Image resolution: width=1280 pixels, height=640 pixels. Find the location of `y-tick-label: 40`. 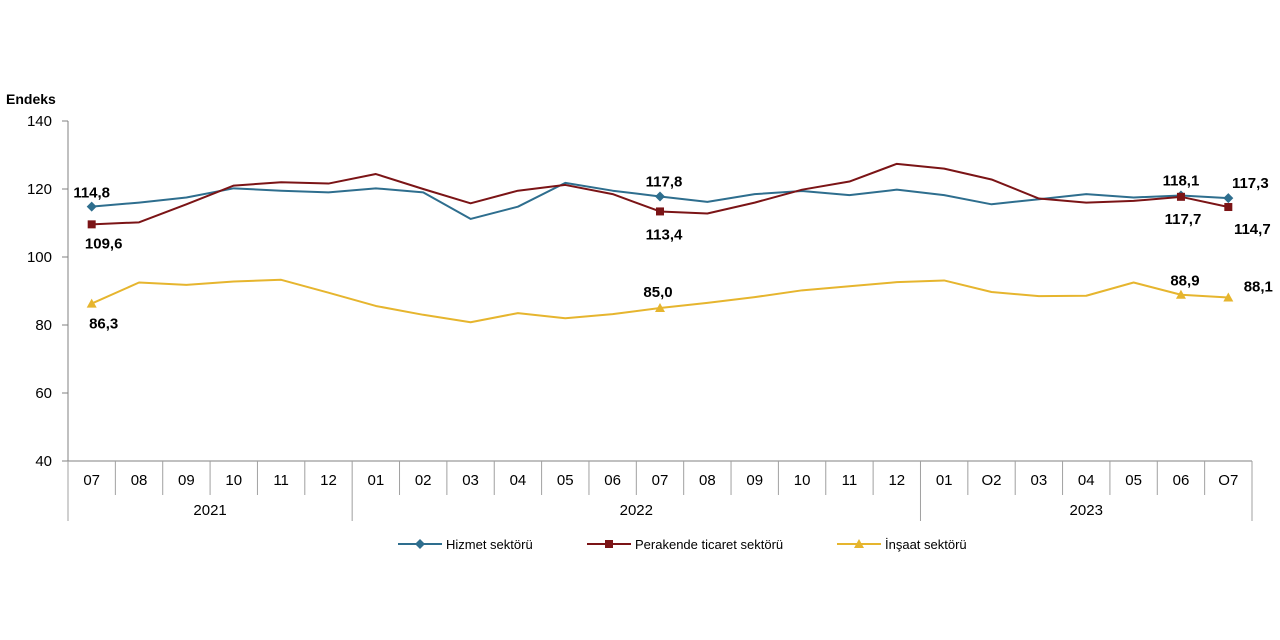

y-tick-label: 40 is located at coordinates (43, 461).